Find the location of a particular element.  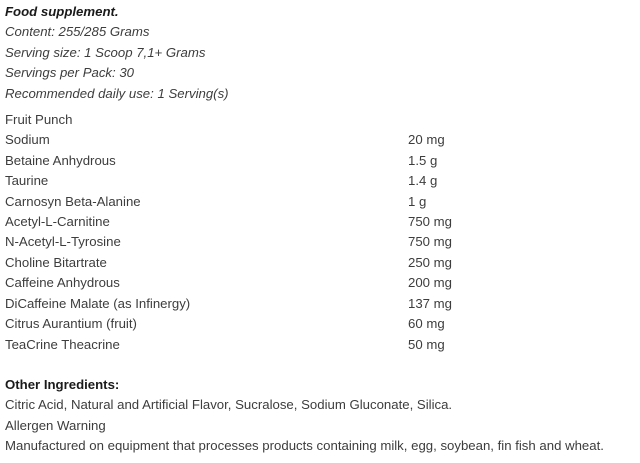

servings-per-pack-line: Servings per Pack: 30 is located at coordinates (70, 73).